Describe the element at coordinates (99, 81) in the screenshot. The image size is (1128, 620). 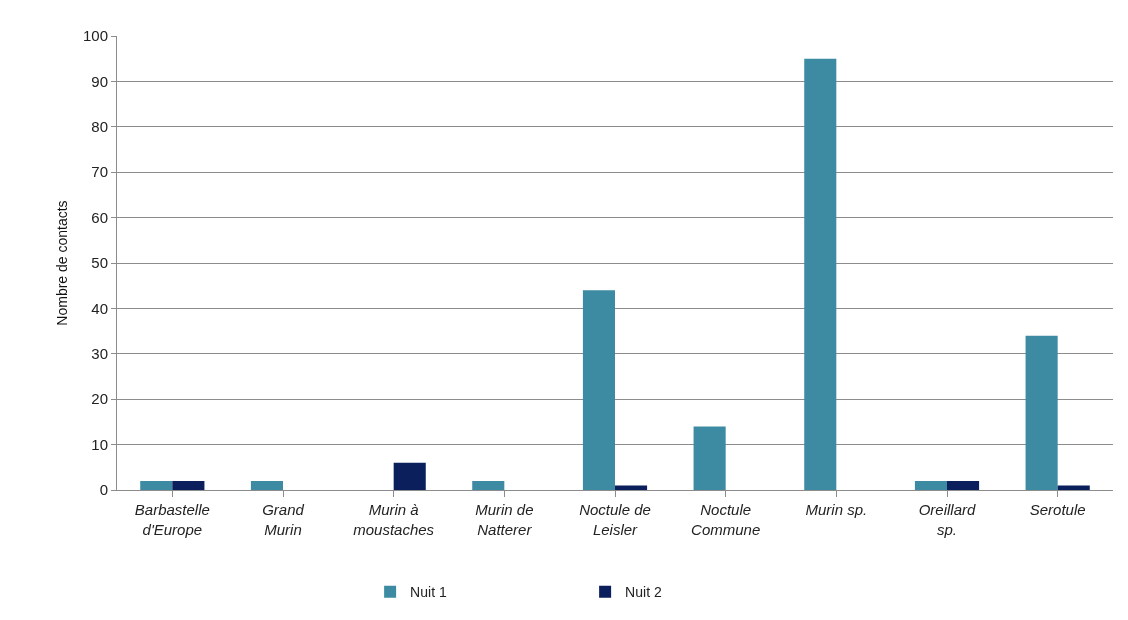
I see `y-tick-label: 90` at that location.